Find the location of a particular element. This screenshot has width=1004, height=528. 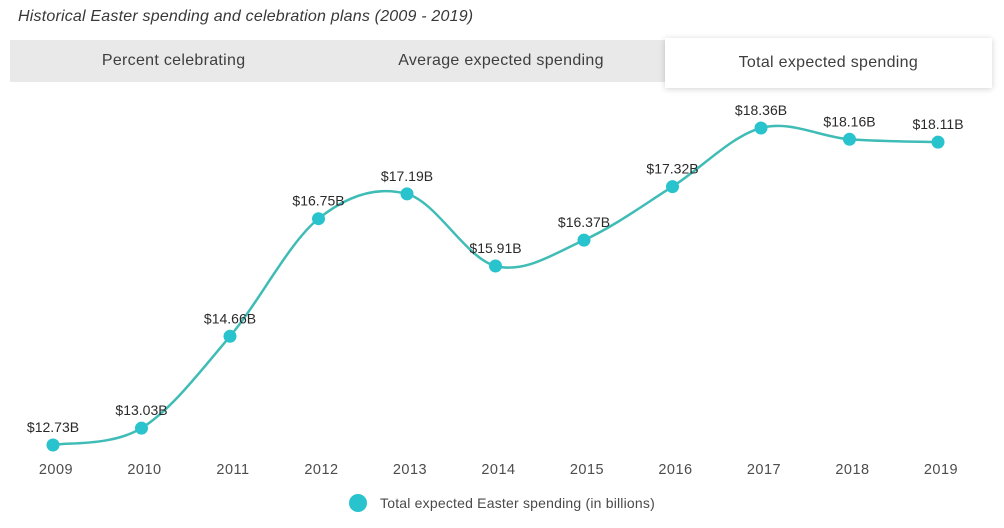

data-point-label-2014: $15.91B is located at coordinates (495, 248).